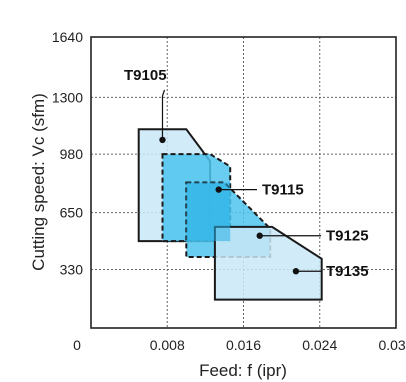  What do you see at coordinates (72, 269) in the screenshot?
I see `y-tick-label: 330` at bounding box center [72, 269].